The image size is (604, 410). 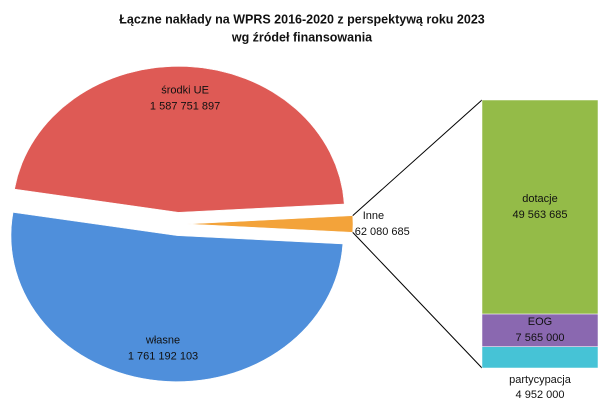 What do you see at coordinates (373, 216) in the screenshot?
I see `slice-label: Inne` at bounding box center [373, 216].